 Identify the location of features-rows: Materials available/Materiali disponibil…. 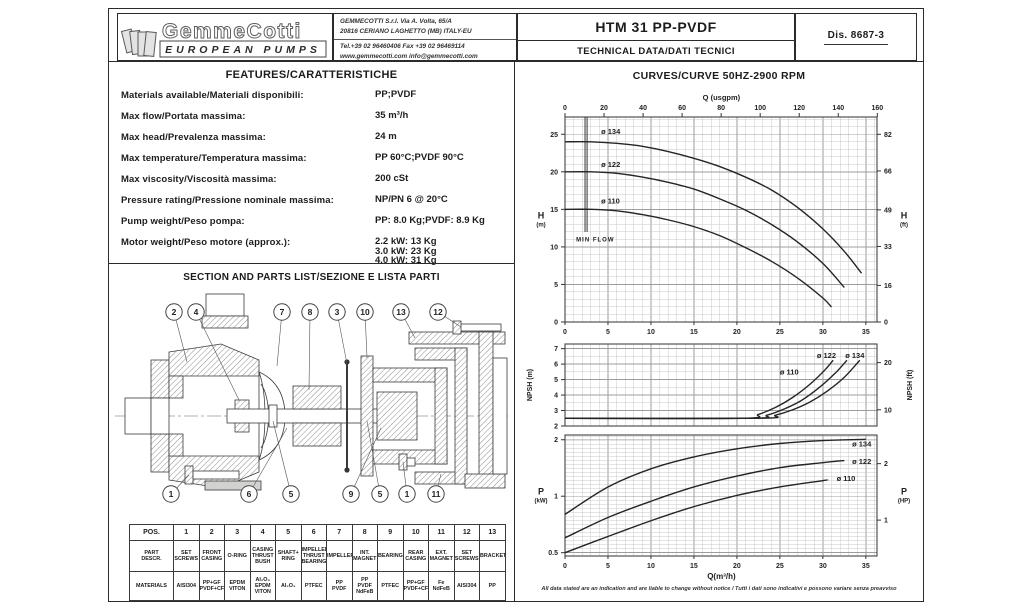
(311, 176).